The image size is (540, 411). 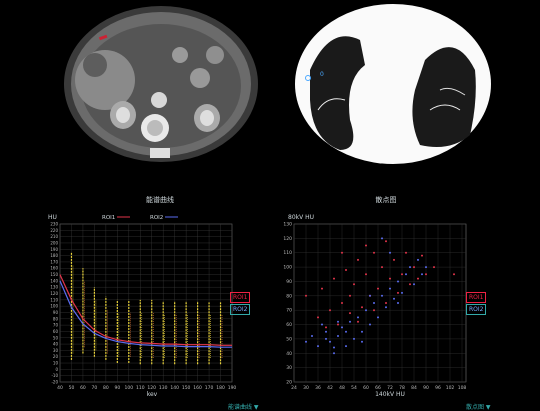 I want to click on x-tick-label: 24, so click(x=294, y=388).